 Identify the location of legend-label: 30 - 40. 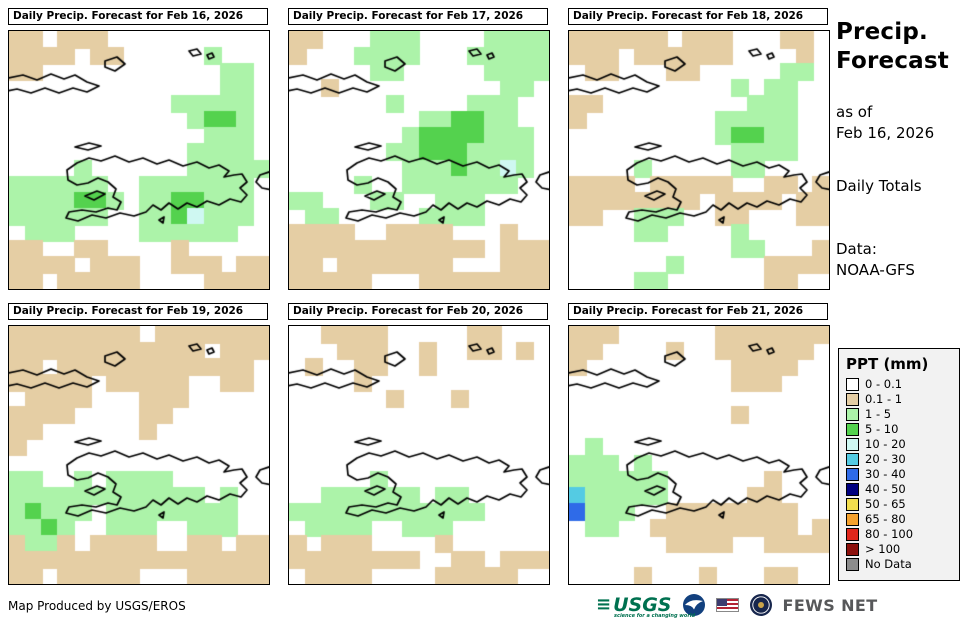
(885, 474).